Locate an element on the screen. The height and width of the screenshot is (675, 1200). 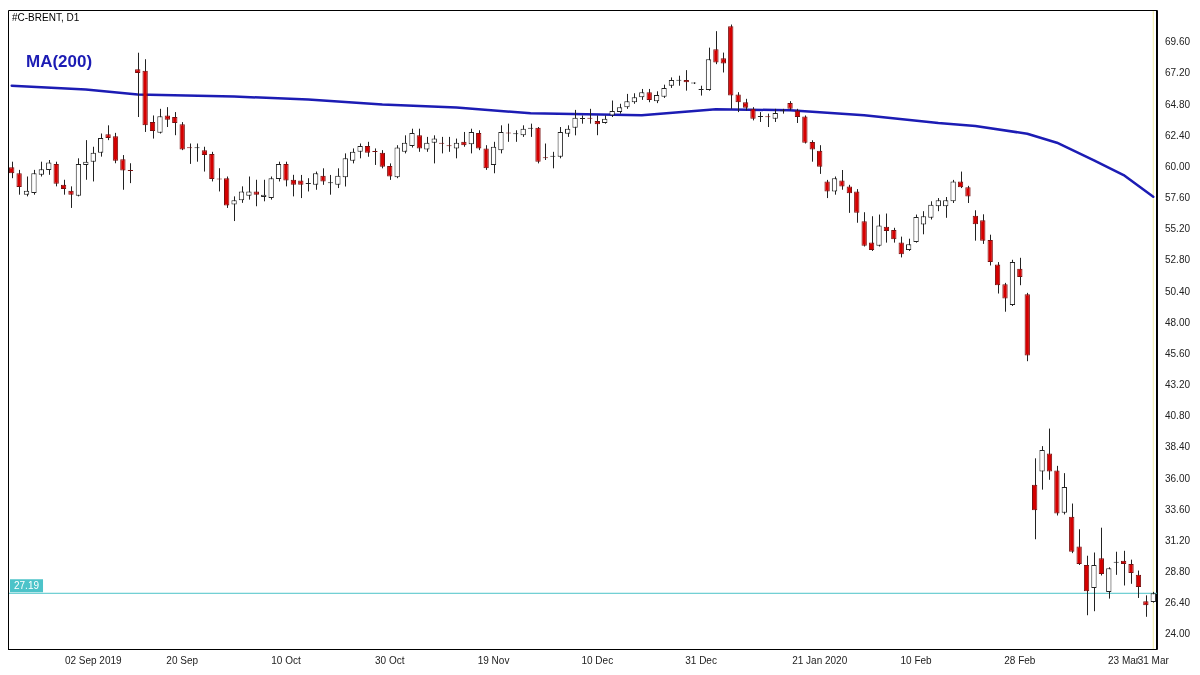
y-tick-label: 52.80 is located at coordinates (1177, 260).